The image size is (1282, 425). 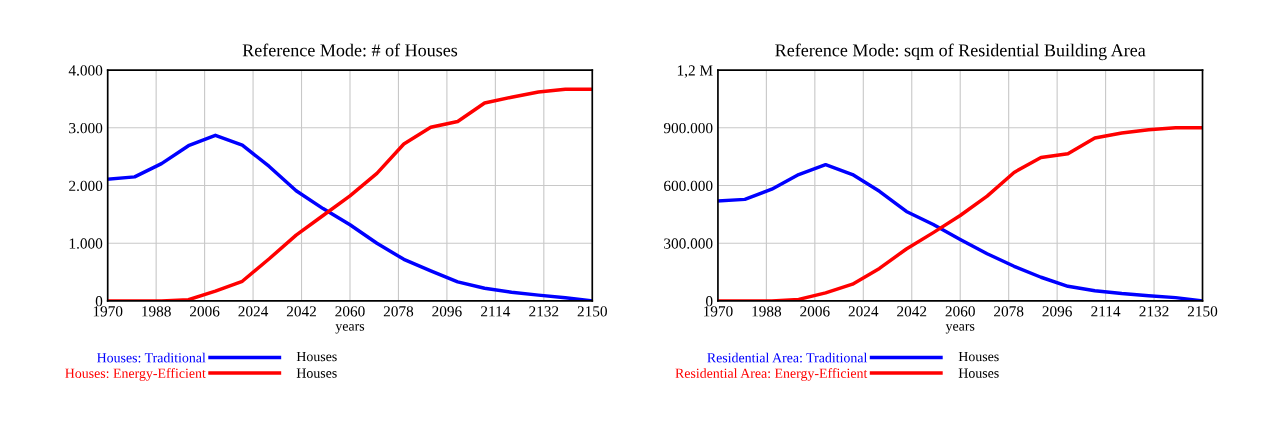 I want to click on chart-title: Reference Mode: sqm of Residential Building Area, so click(x=960, y=52).